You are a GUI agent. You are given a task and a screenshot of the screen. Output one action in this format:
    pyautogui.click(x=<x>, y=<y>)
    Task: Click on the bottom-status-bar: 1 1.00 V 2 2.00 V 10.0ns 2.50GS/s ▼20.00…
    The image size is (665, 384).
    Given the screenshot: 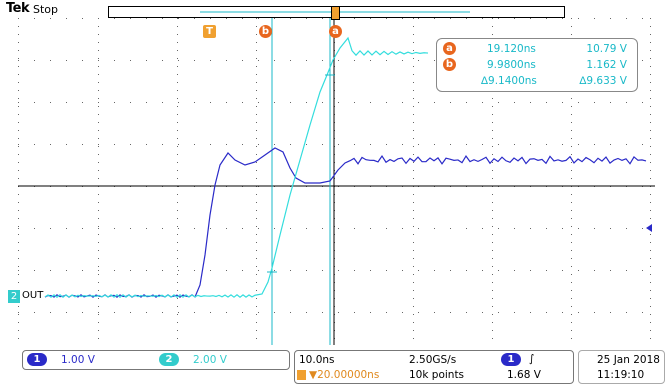 What is the action you would take?
    pyautogui.click(x=332, y=366)
    